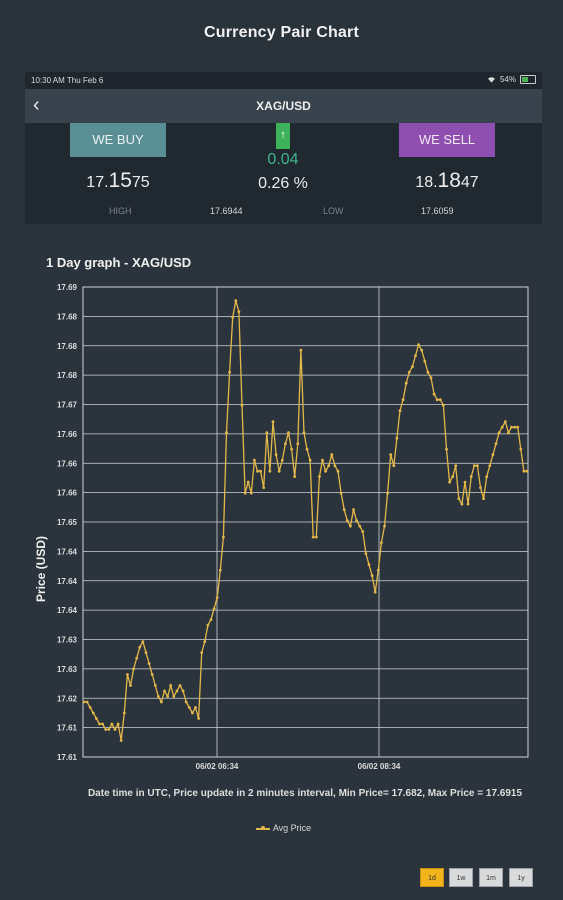  Describe the element at coordinates (283, 136) in the screenshot. I see `arrow-up-icon: ↑` at that location.